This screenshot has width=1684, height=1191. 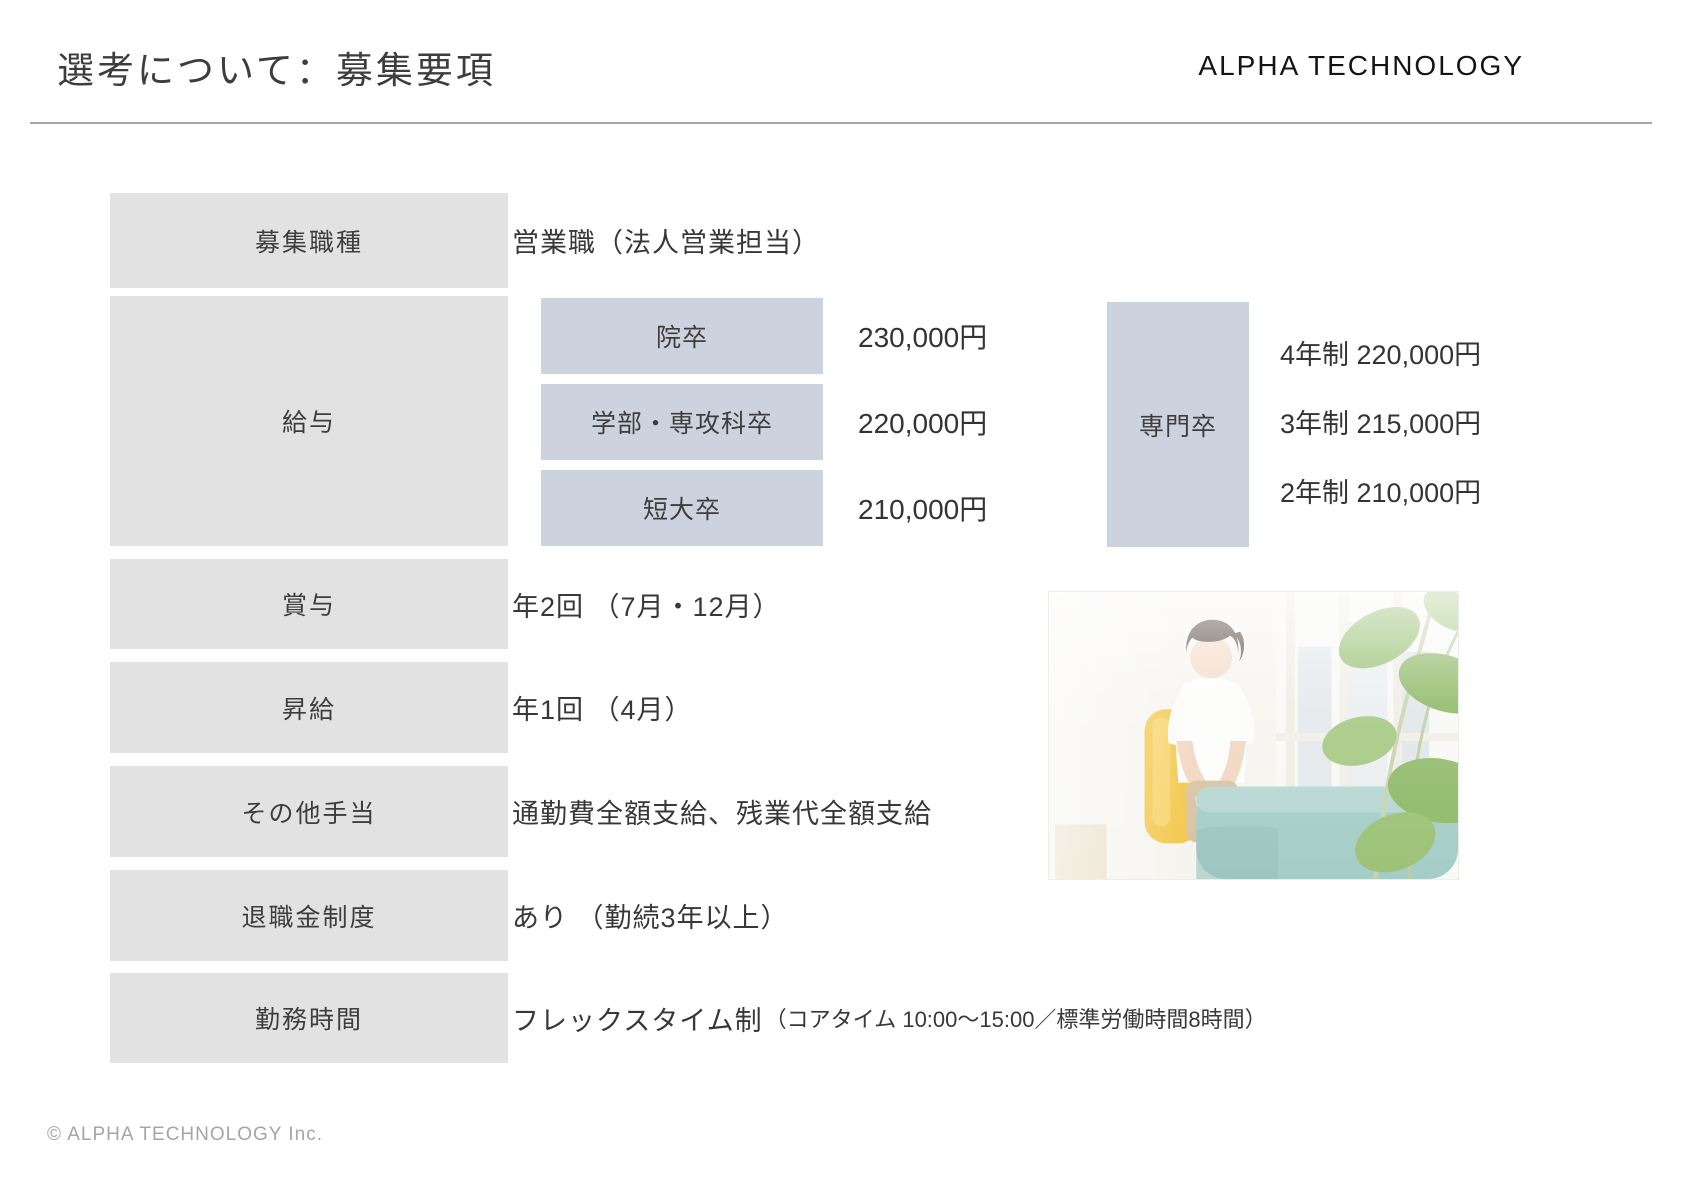 What do you see at coordinates (682, 422) in the screenshot?
I see `salary-tier-undergrad: 学部・専攻科卒` at bounding box center [682, 422].